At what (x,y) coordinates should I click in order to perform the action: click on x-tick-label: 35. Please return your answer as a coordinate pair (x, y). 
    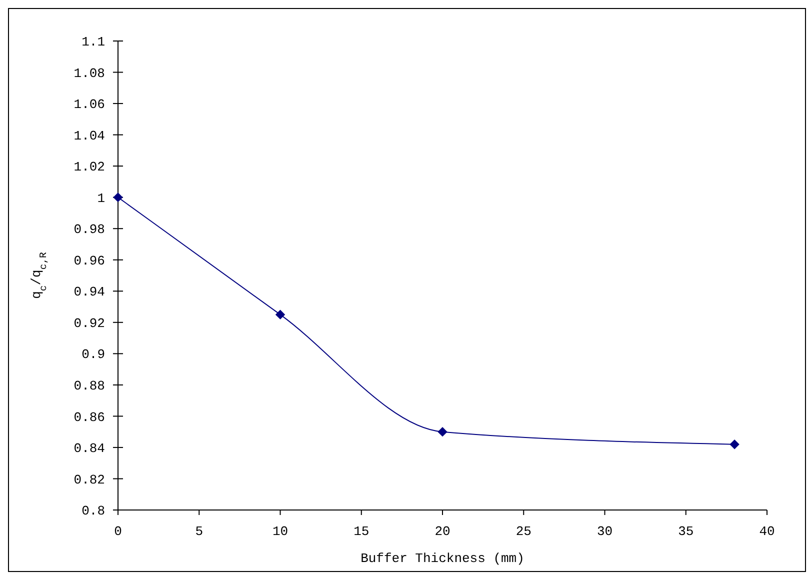
    Looking at the image, I should click on (686, 531).